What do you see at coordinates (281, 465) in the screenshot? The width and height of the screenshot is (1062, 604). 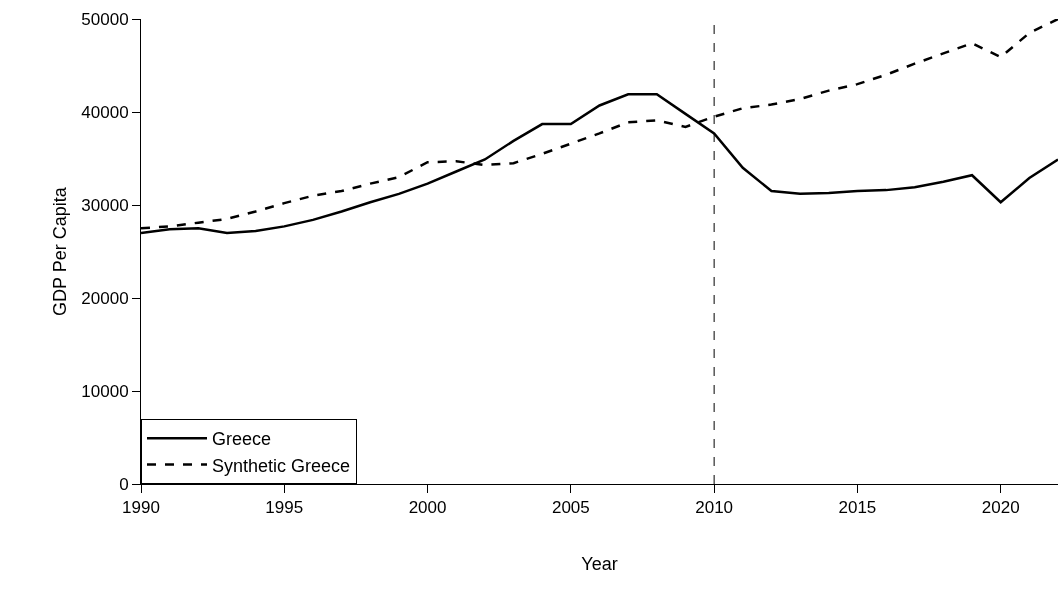 I see `legend-label: Synthetic Greece` at bounding box center [281, 465].